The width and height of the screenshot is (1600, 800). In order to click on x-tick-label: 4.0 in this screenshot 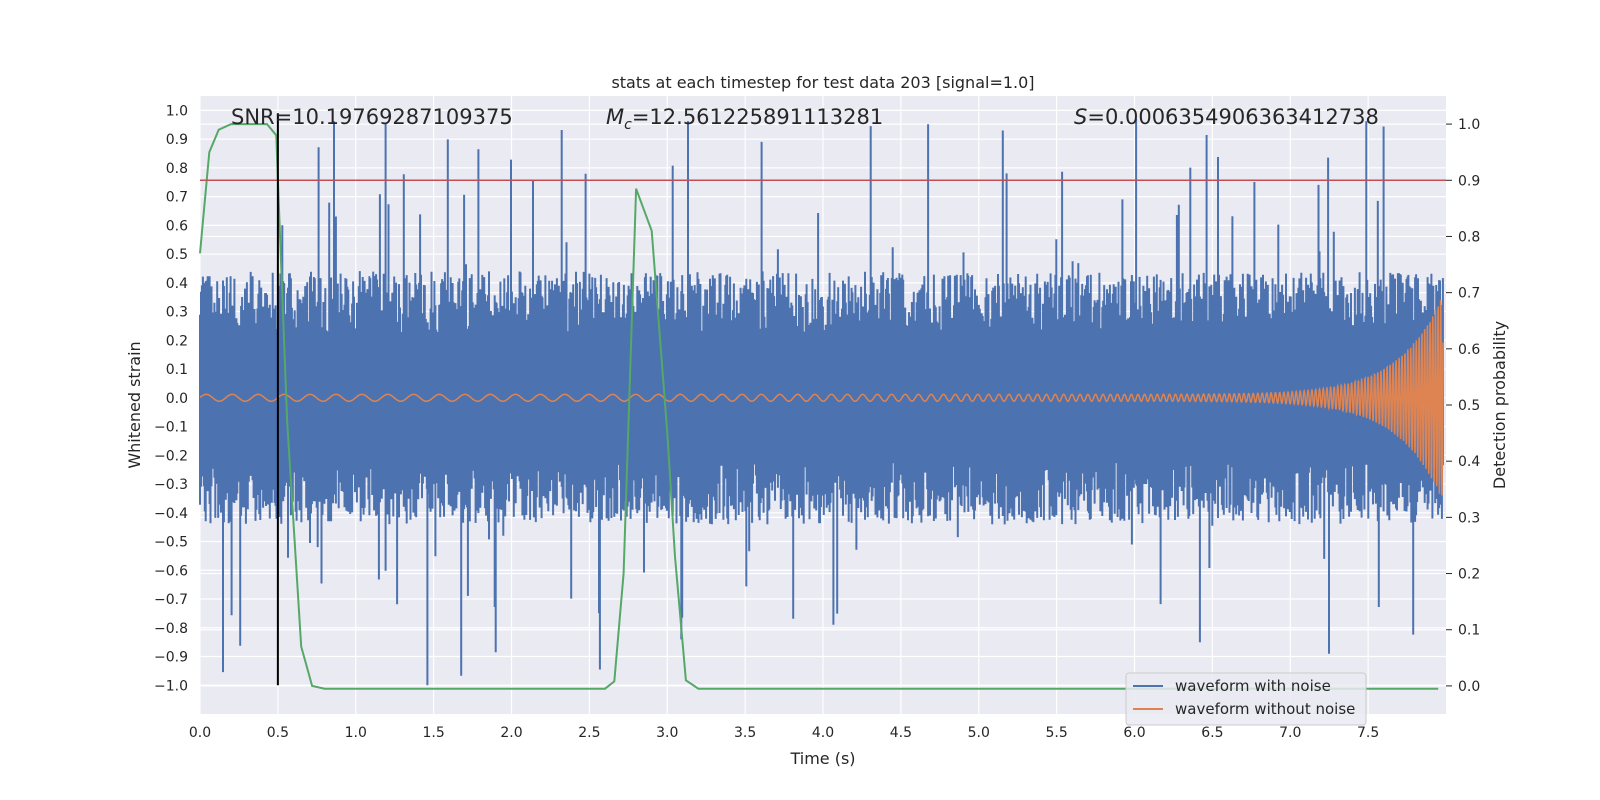, I will do `click(823, 733)`.